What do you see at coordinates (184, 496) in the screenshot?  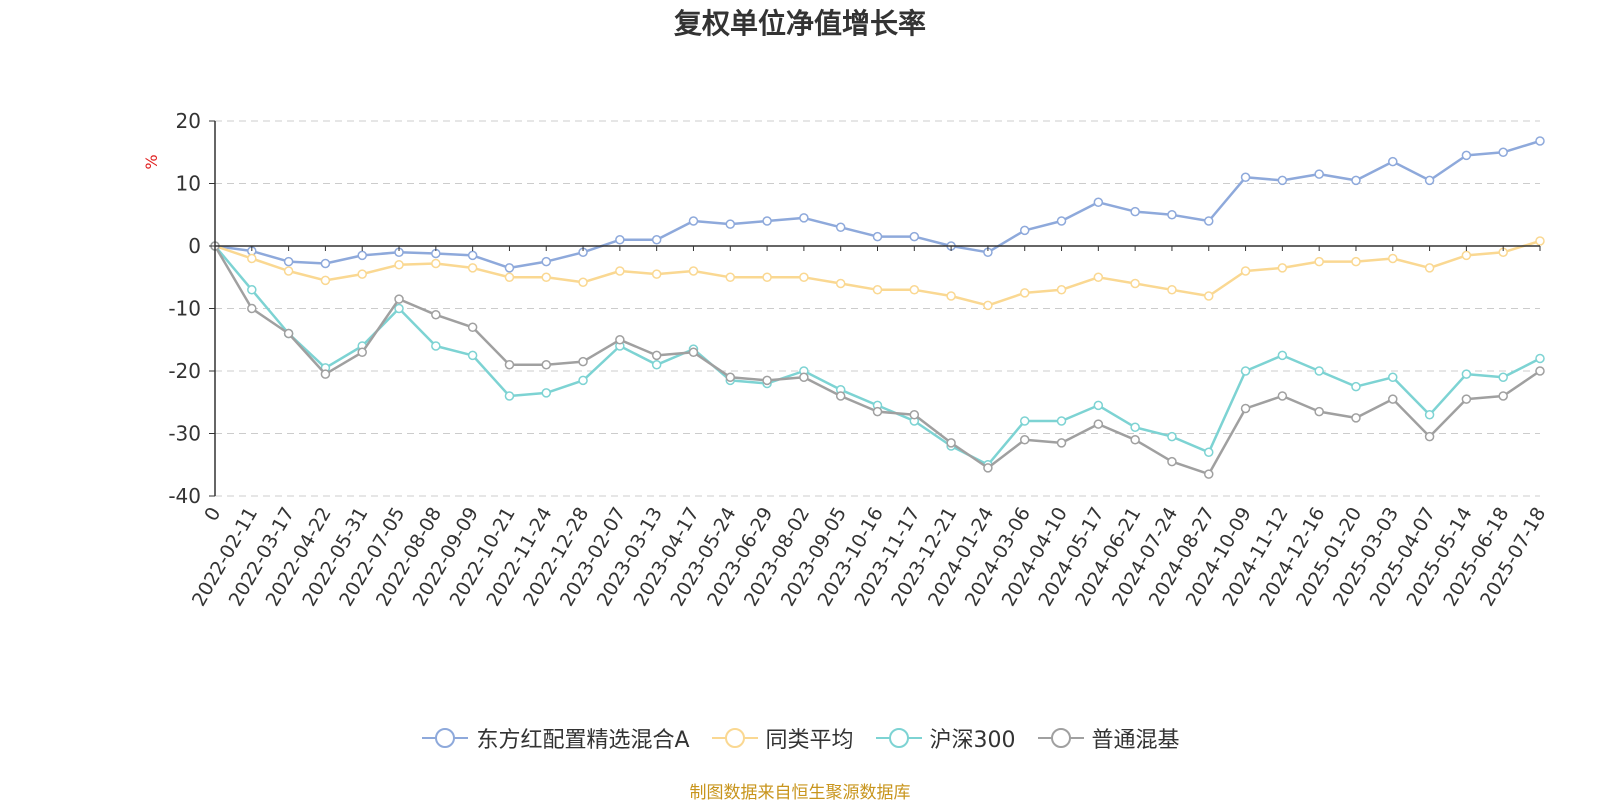 I see `y-tick-label: -40` at bounding box center [184, 496].